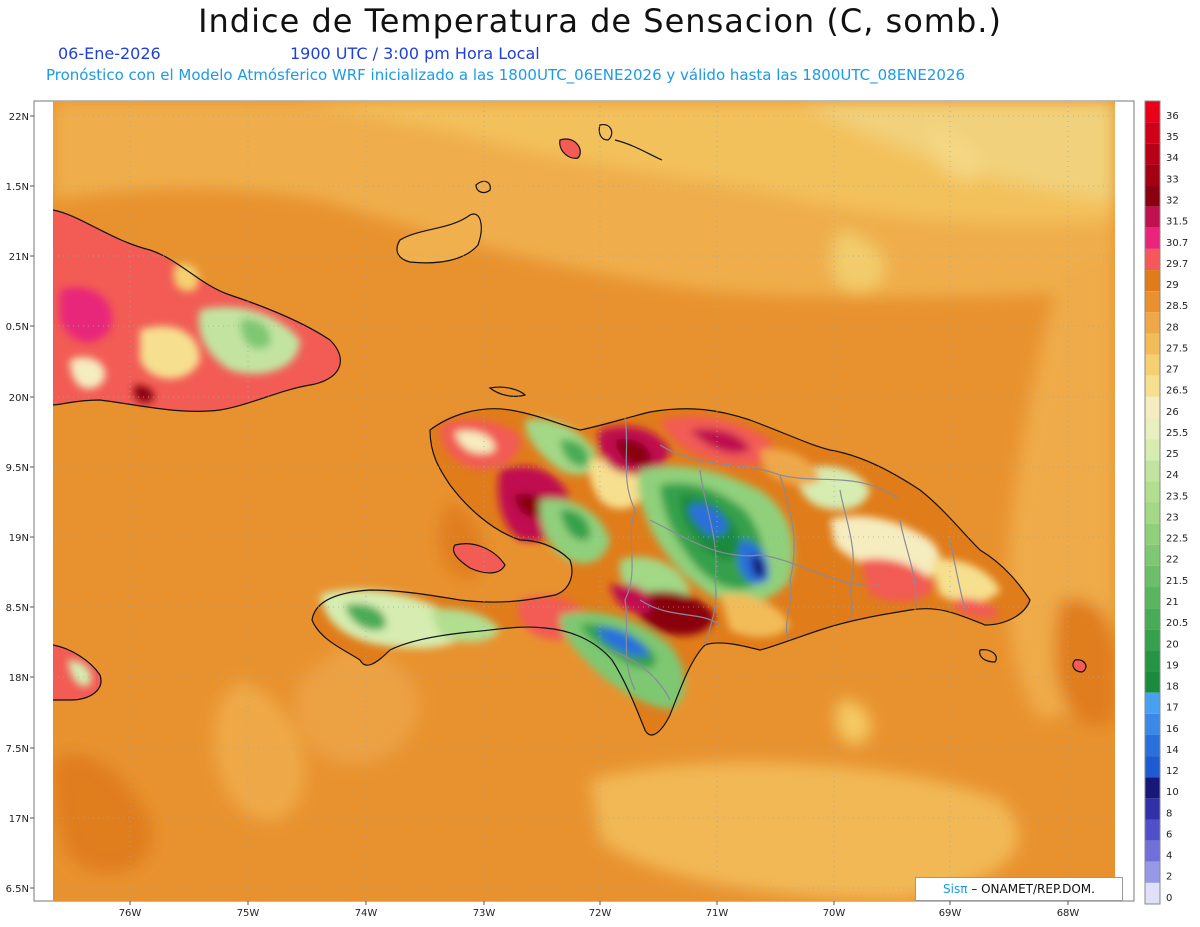  Describe the element at coordinates (599, 903) in the screenshot. I see `lon-ticks` at that location.